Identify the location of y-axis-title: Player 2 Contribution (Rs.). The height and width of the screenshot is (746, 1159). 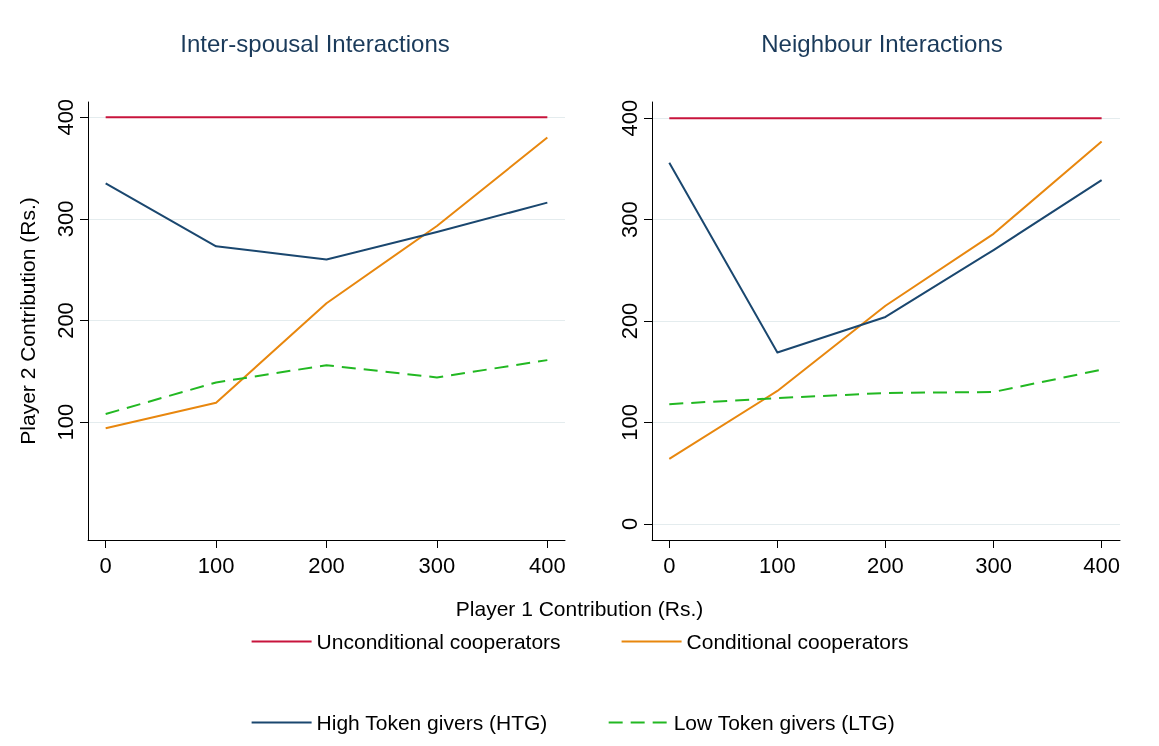
(27, 321).